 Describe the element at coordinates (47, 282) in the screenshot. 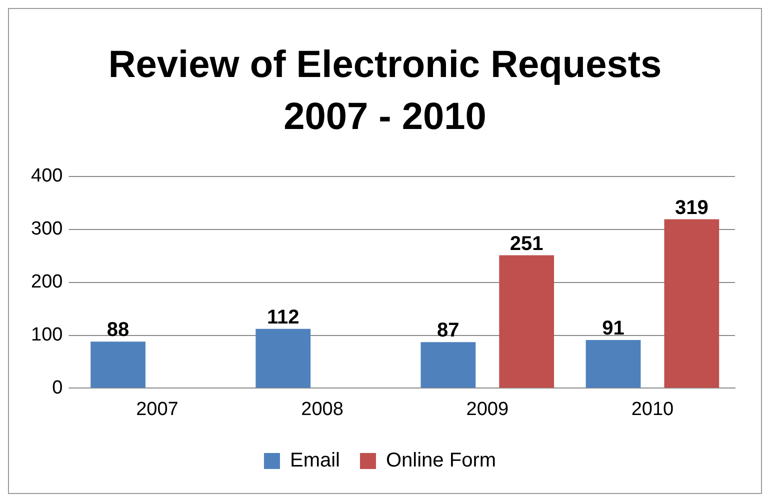

I see `y-tick-label: 200` at that location.